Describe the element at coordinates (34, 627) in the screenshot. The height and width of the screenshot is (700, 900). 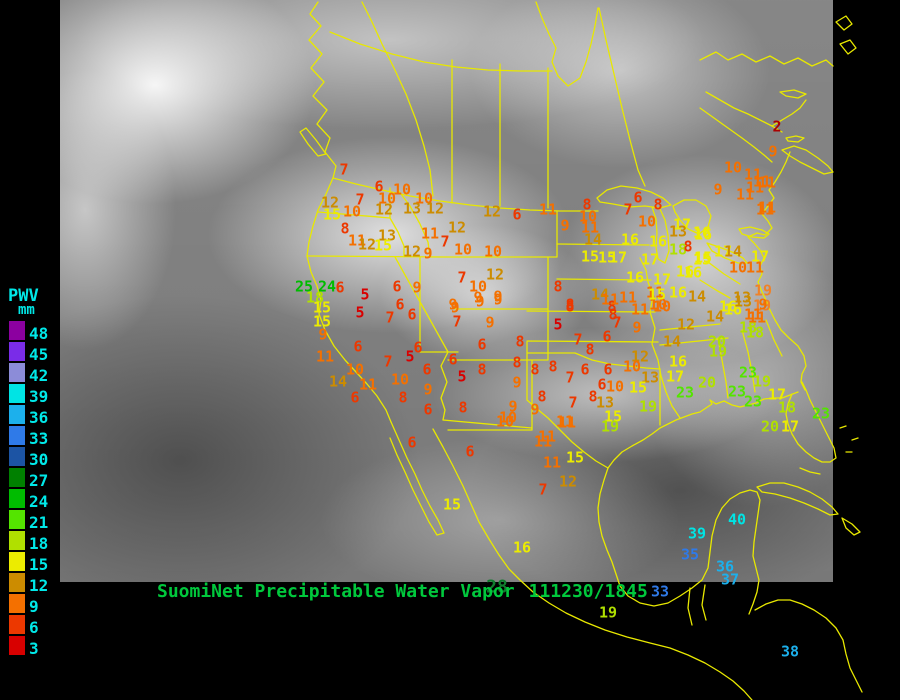
I see `legend-value-label: 6` at that location.